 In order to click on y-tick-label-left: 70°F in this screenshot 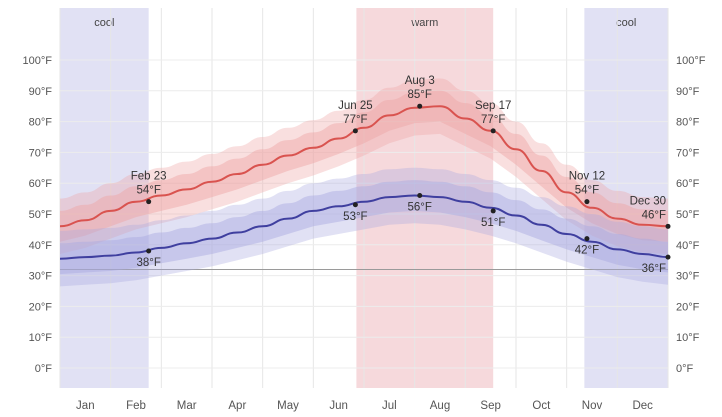, I will do `click(41, 153)`.